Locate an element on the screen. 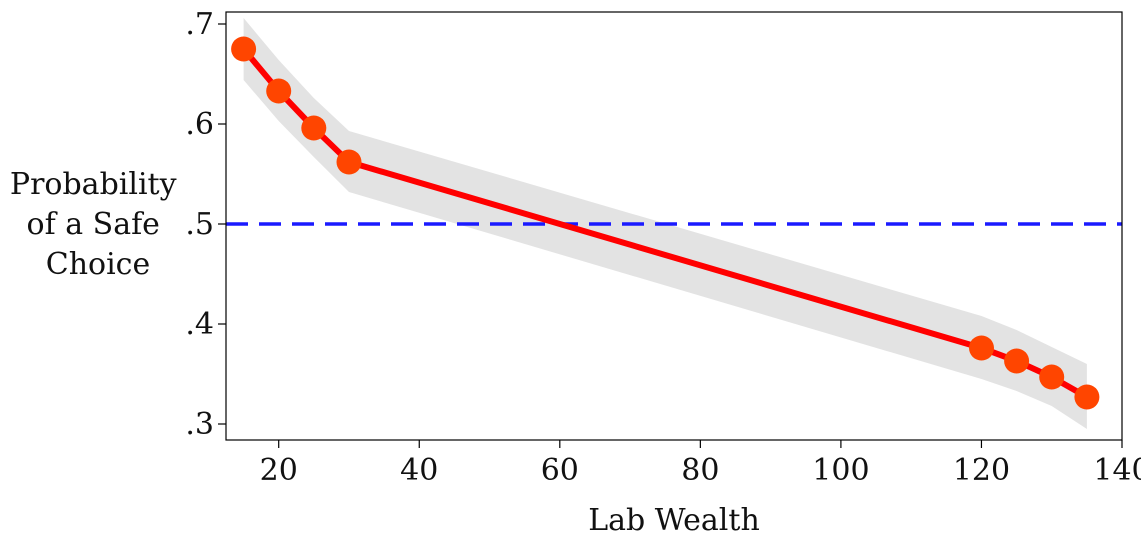  x-tick-label: 140 is located at coordinates (1117, 470).